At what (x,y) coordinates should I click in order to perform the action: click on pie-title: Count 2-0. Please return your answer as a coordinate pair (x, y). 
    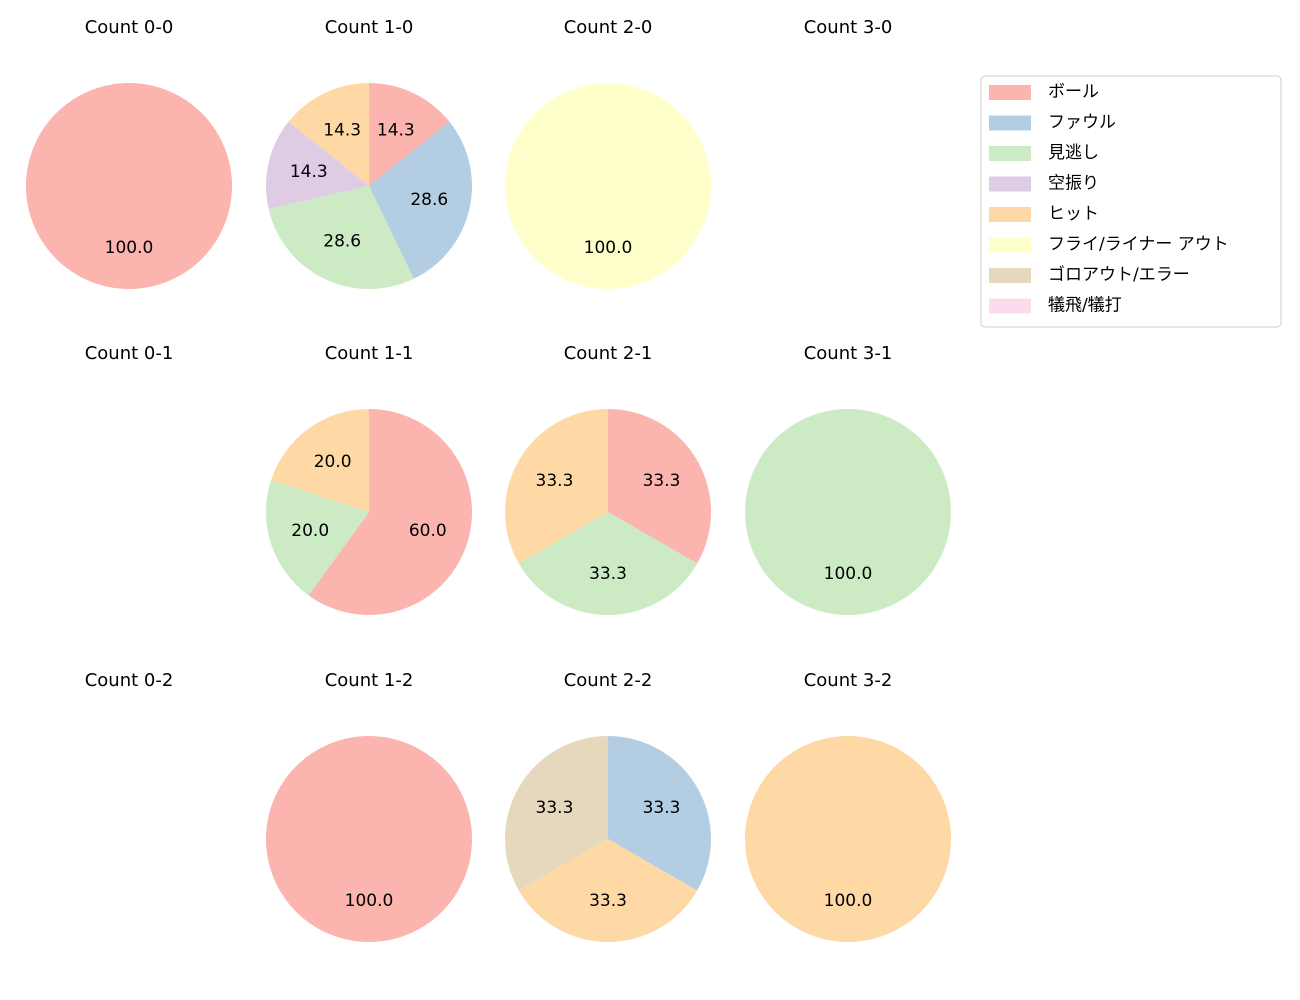
    Looking at the image, I should click on (608, 27).